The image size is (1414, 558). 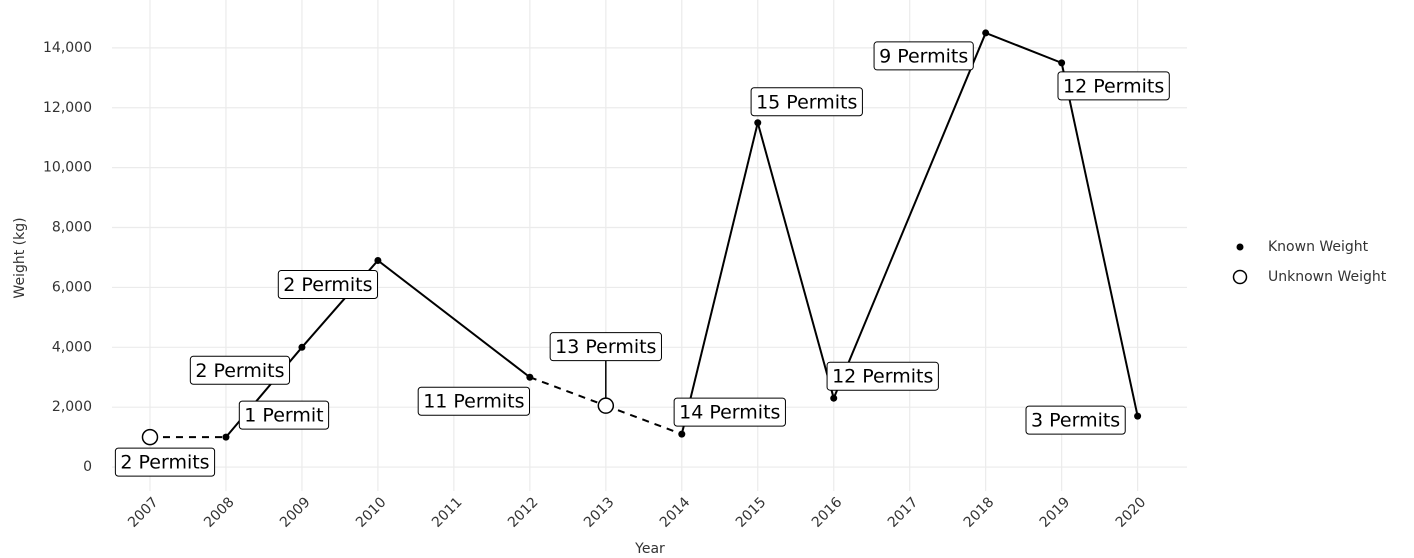 I want to click on annotation: 1 Permit, so click(x=284, y=415).